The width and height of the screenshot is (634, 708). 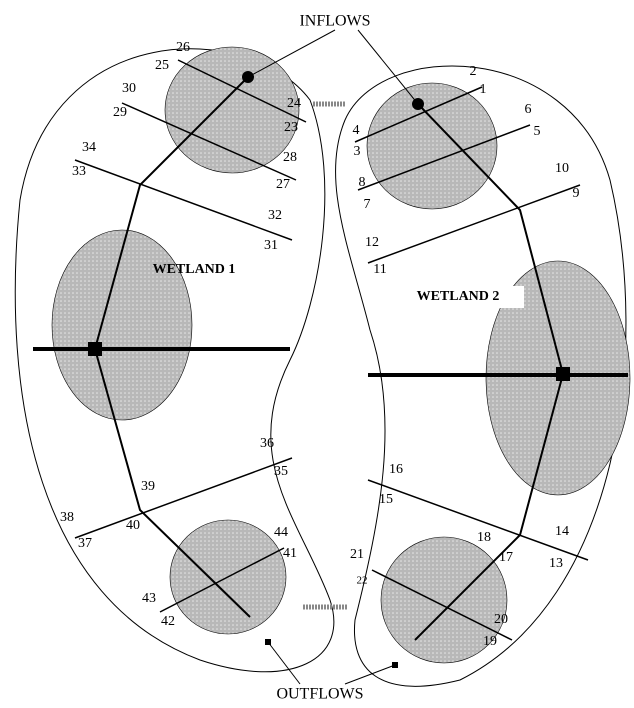 What do you see at coordinates (148, 486) in the screenshot?
I see `node-label: 39` at bounding box center [148, 486].